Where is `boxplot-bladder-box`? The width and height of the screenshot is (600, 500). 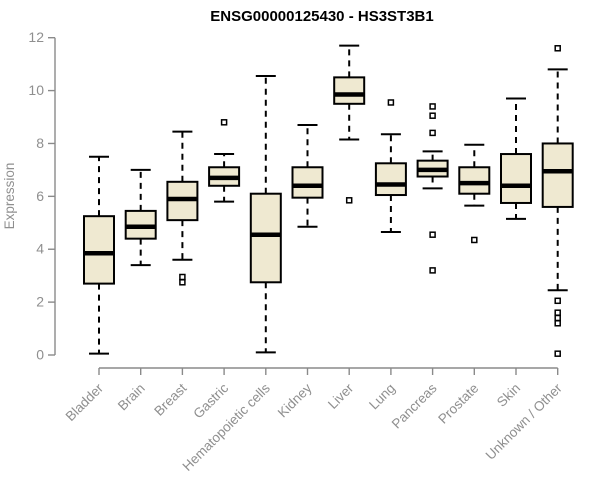
boxplot-bladder-box is located at coordinates (99, 250).